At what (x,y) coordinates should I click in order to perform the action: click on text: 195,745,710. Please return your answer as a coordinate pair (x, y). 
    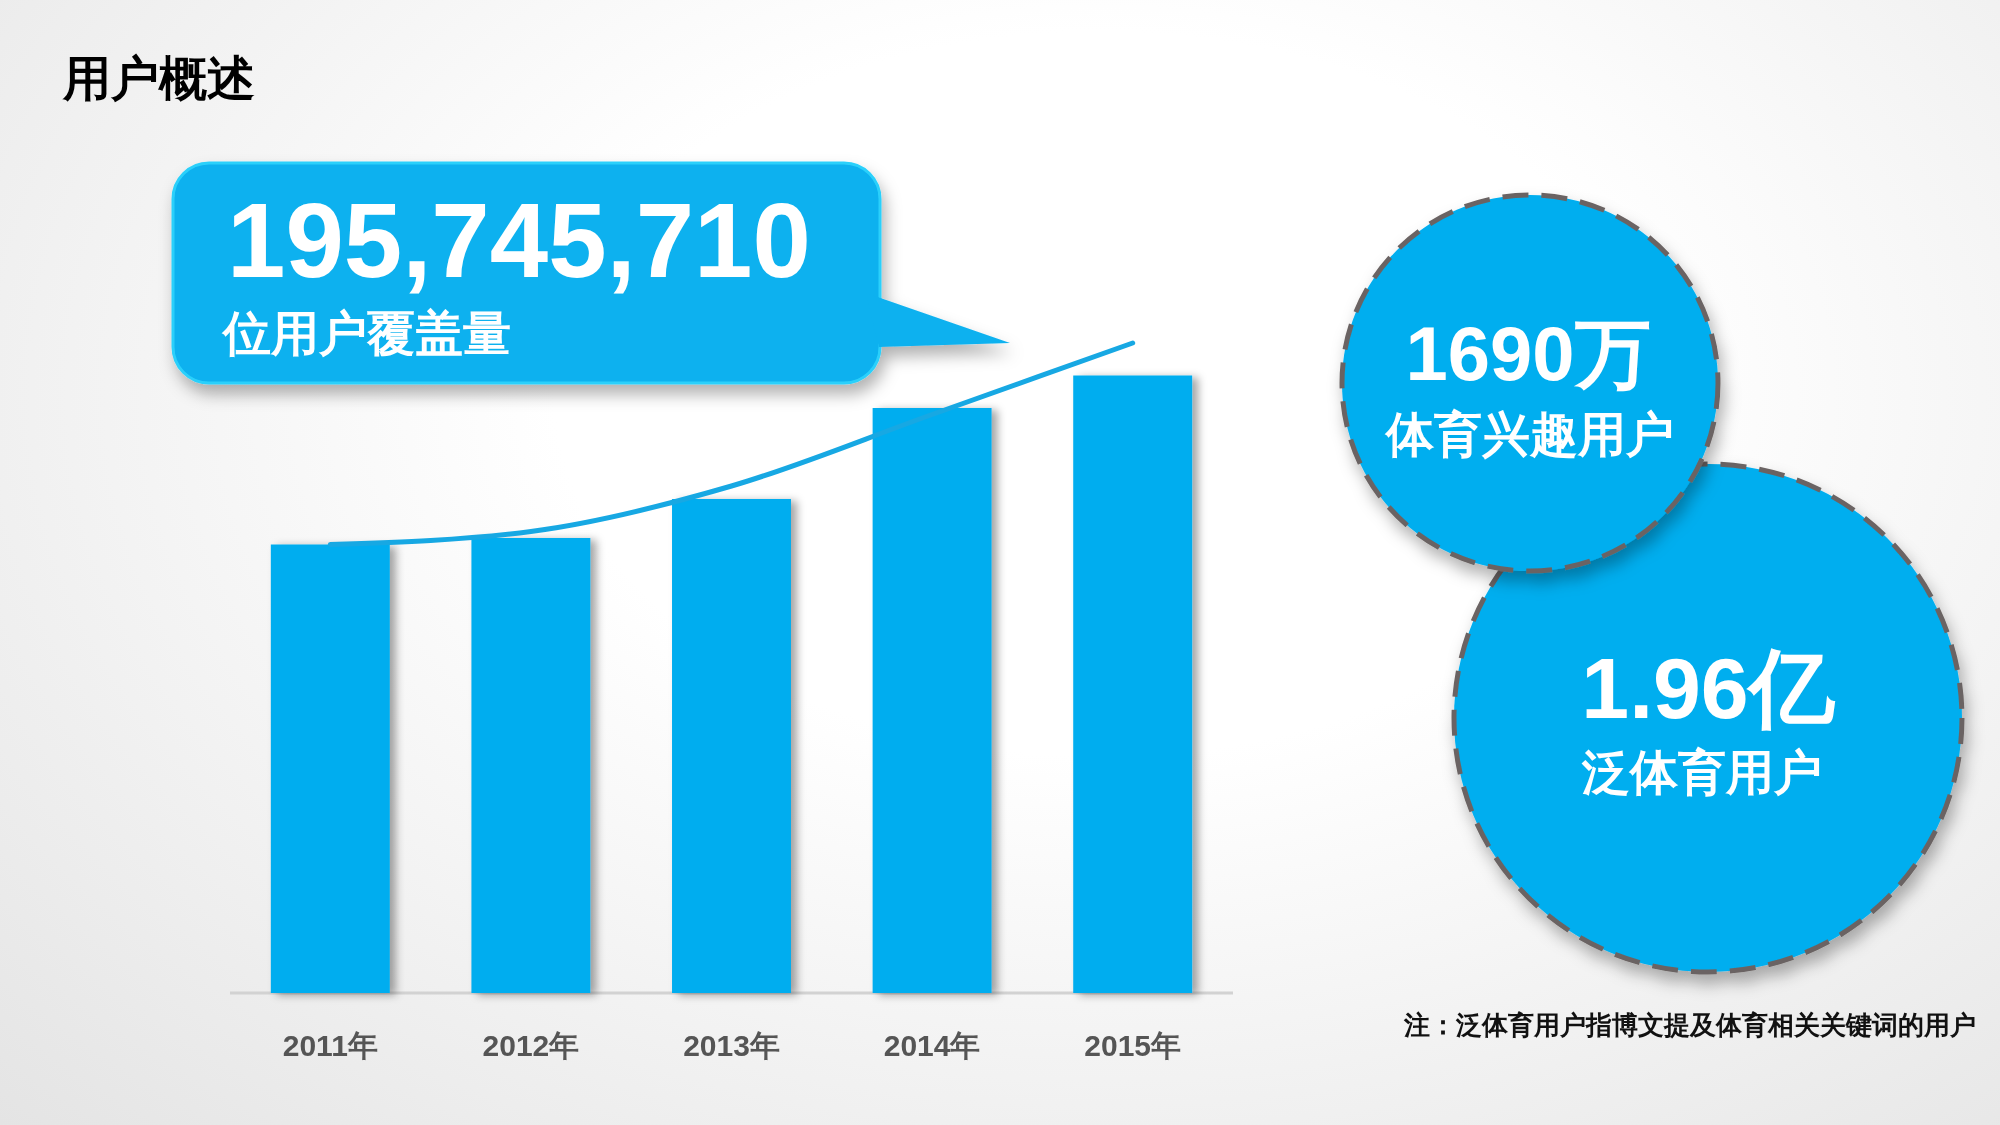
    Looking at the image, I should click on (519, 240).